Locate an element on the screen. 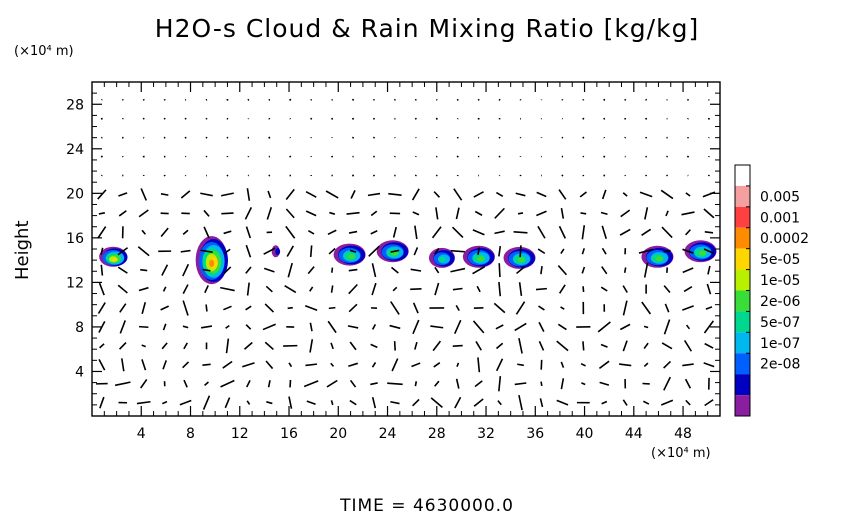  chart-title: H2O-s Cloud & Rain Mixing Ratio [kg/kg] is located at coordinates (427, 28).